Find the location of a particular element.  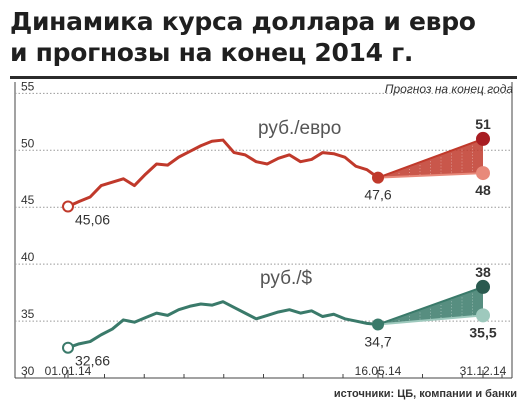

forecast-caption: Прогноз на конец года is located at coordinates (449, 89).